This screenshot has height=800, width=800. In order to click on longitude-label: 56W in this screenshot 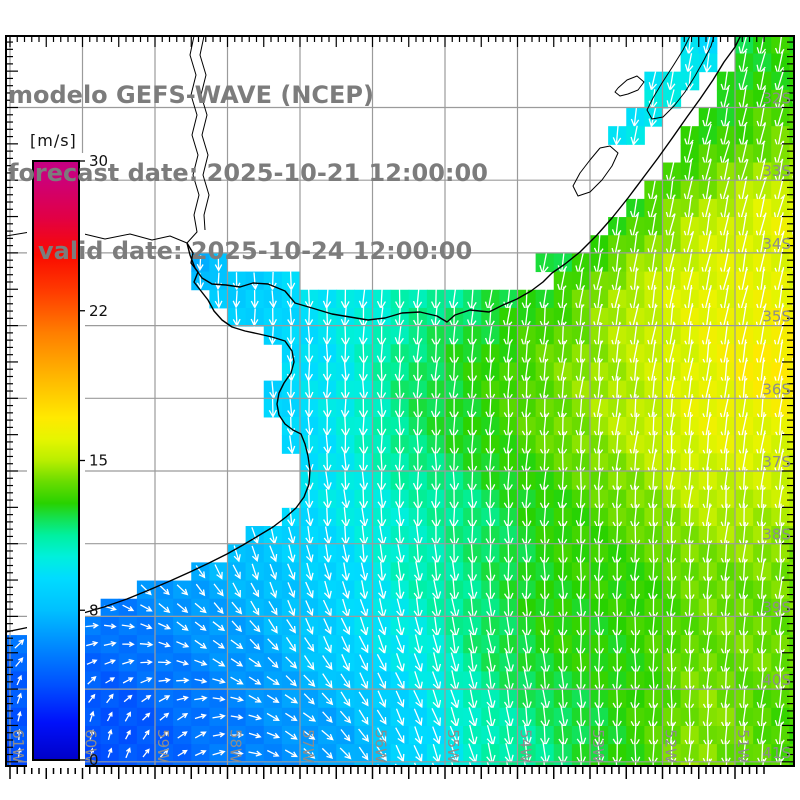, I will do `click(381, 746)`.